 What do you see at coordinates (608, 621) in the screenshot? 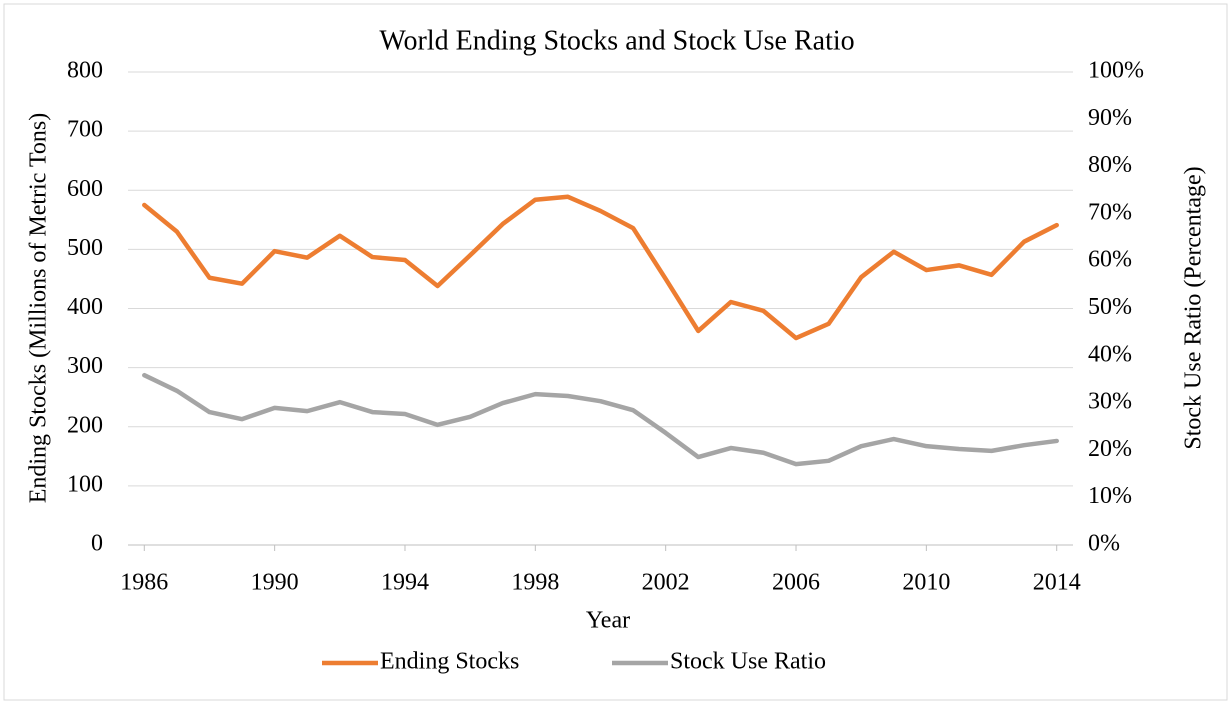
I see `x-axis-label: Year` at bounding box center [608, 621].